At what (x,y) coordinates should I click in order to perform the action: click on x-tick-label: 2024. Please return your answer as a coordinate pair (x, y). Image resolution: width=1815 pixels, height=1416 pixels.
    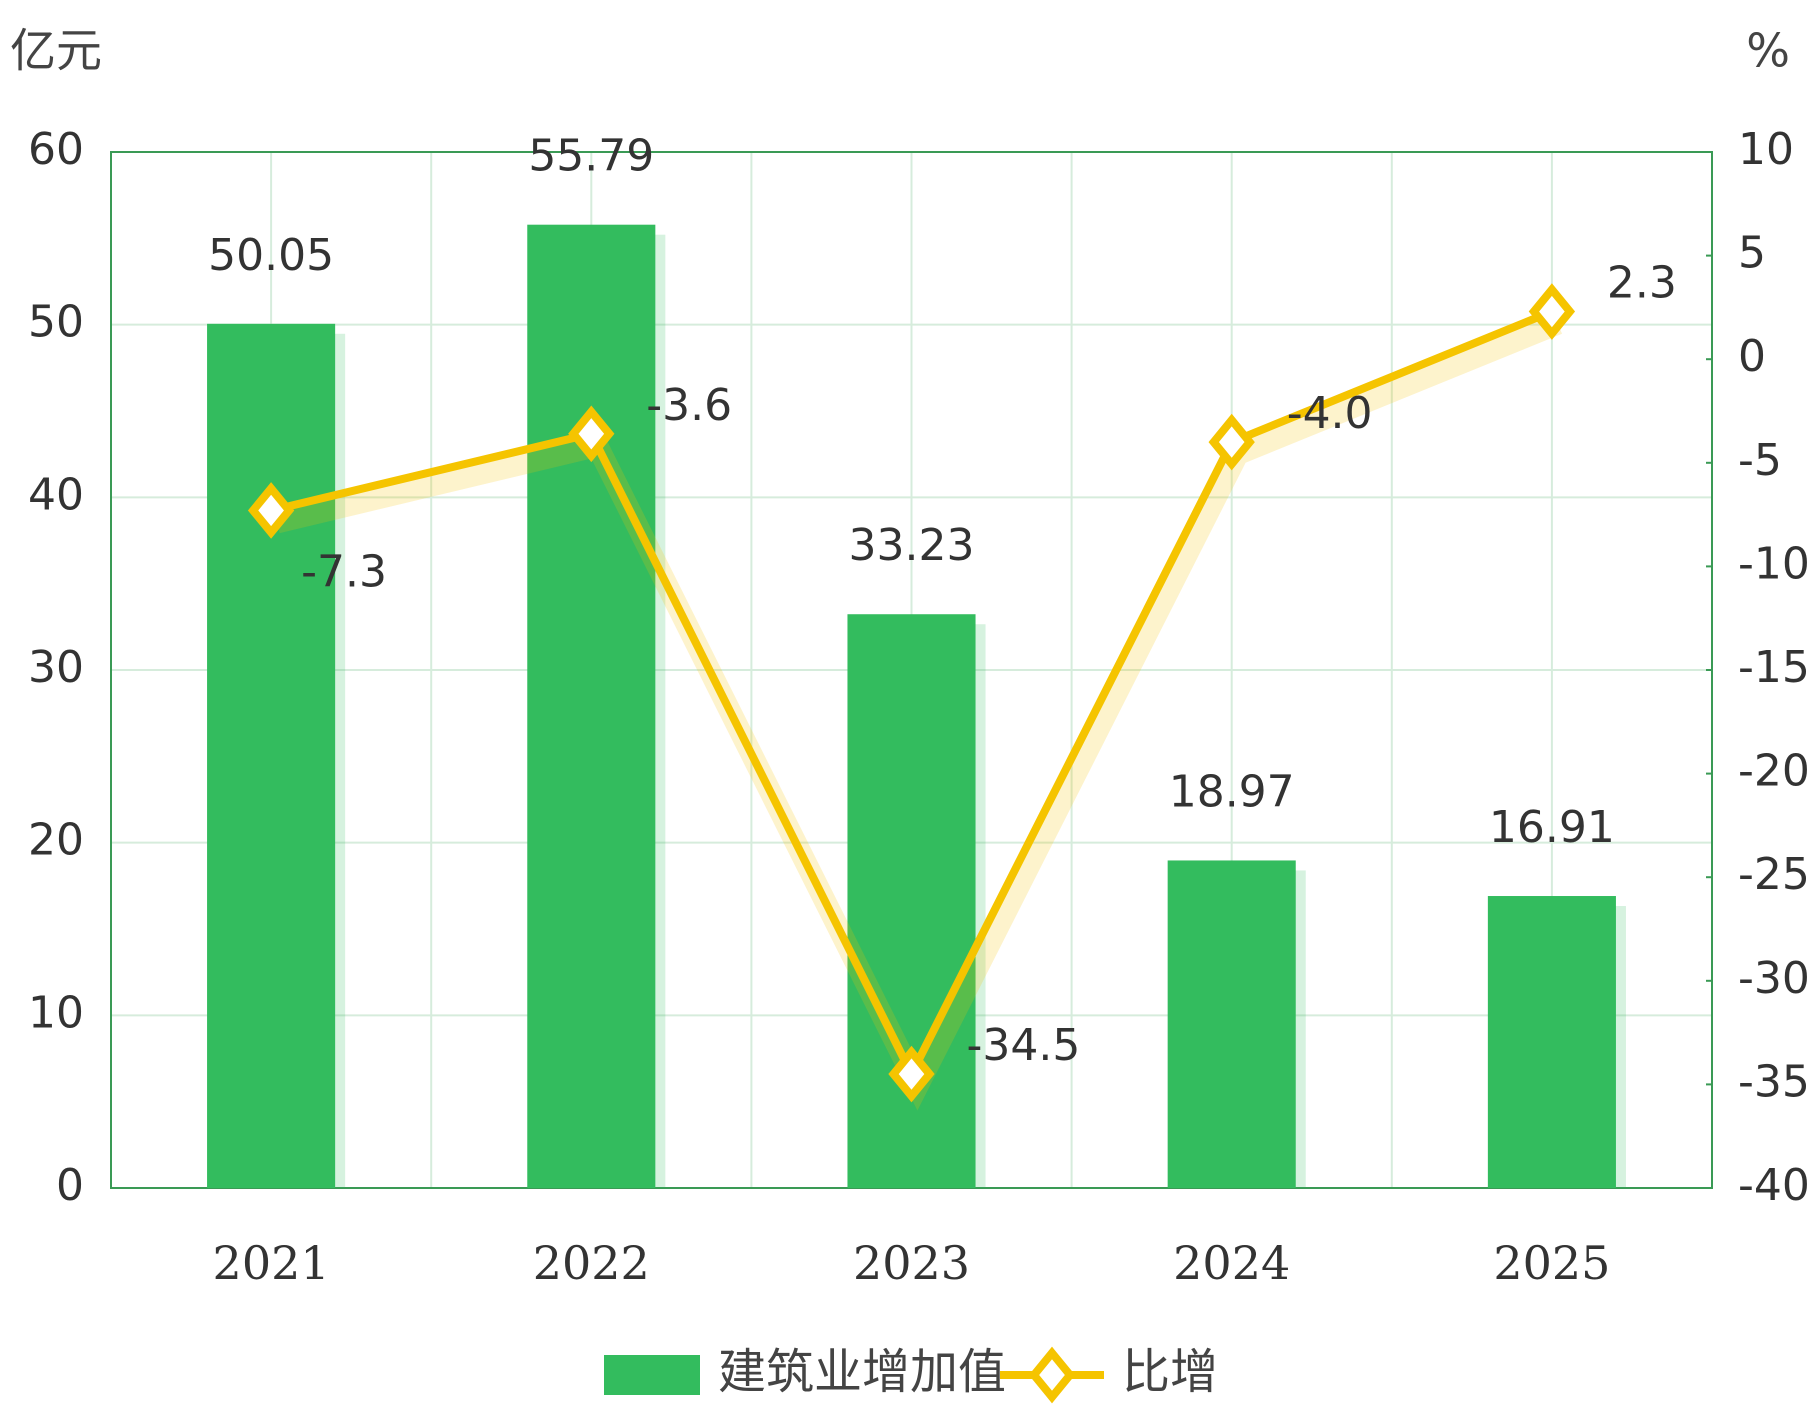
    Looking at the image, I should click on (1231, 1263).